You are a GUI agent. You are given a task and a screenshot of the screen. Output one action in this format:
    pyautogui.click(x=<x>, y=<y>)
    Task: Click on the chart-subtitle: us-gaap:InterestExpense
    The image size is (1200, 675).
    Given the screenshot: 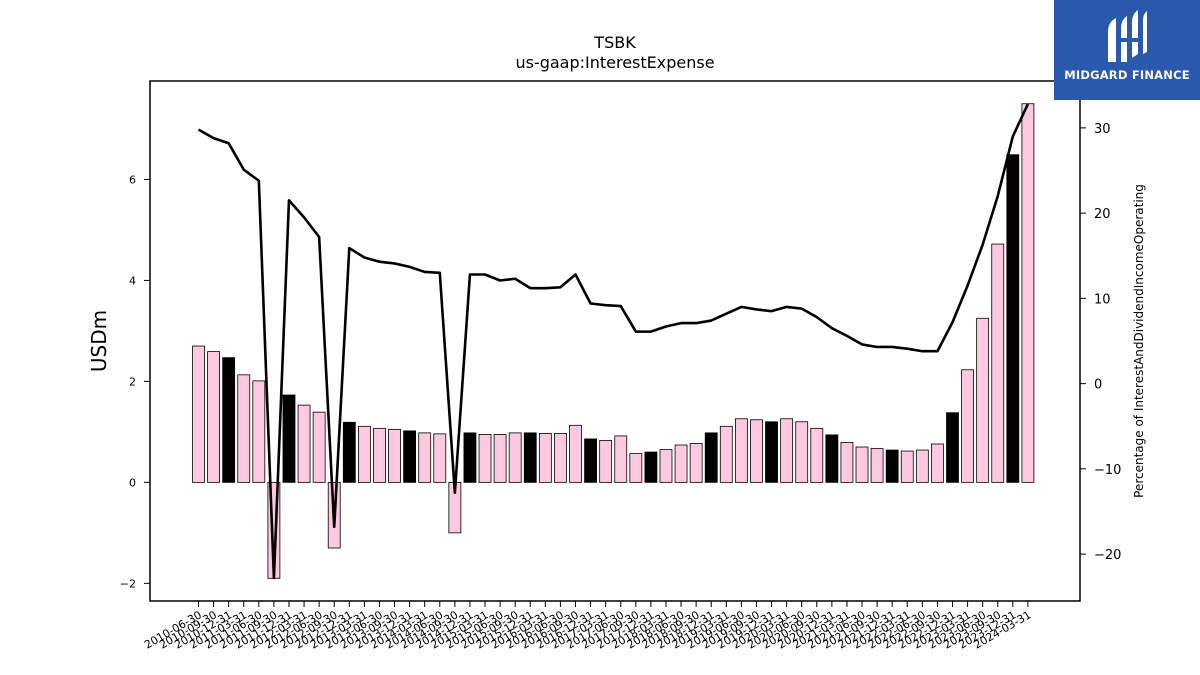 What is the action you would take?
    pyautogui.click(x=614, y=62)
    